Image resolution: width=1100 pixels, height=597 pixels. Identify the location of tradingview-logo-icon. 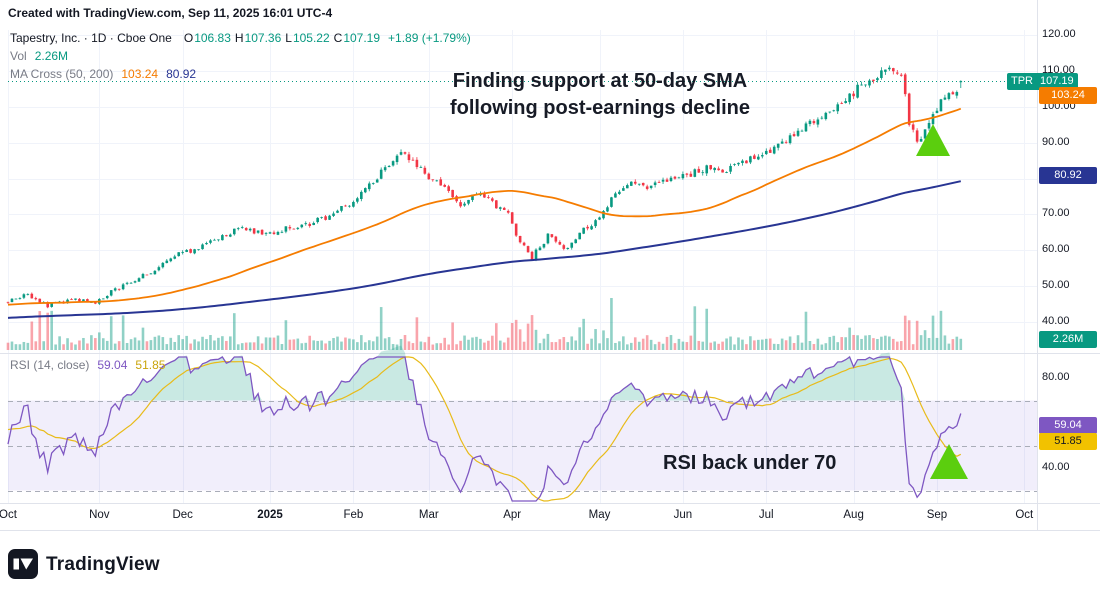
(23, 564).